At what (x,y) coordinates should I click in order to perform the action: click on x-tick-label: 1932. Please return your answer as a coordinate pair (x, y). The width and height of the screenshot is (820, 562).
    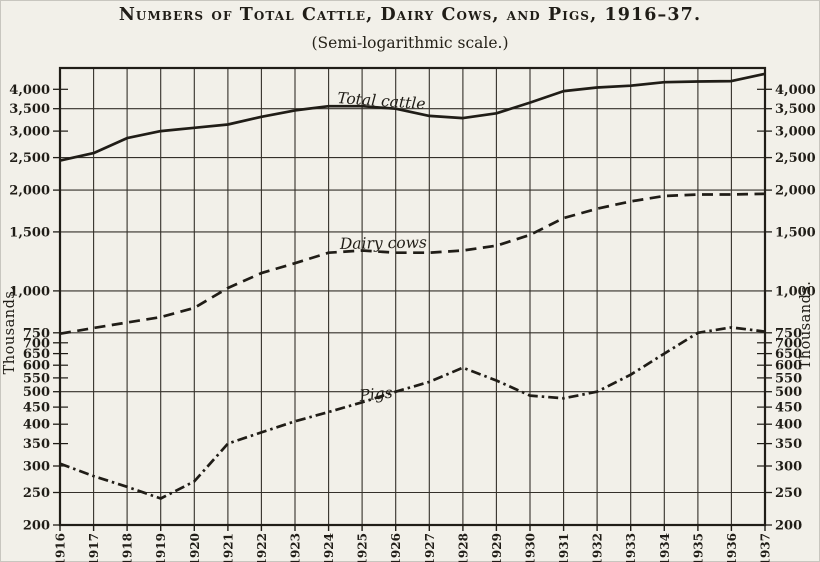
    Looking at the image, I should click on (598, 547).